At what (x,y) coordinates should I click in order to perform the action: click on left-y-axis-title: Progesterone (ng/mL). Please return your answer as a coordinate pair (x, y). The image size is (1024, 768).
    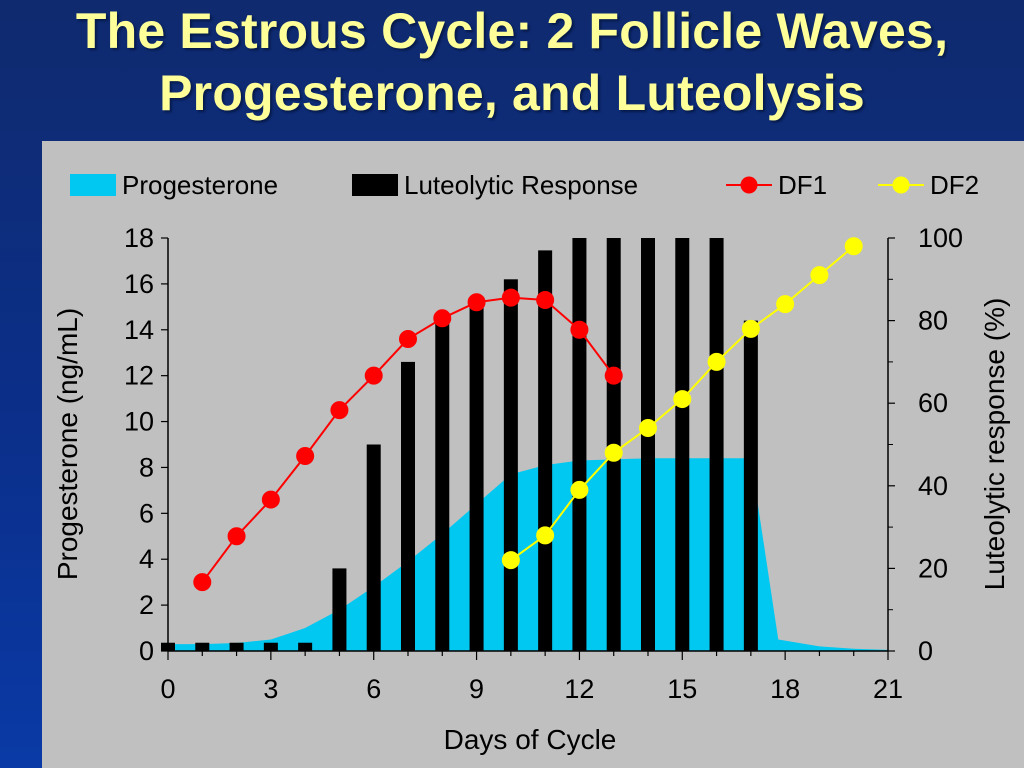
    Looking at the image, I should click on (67, 444).